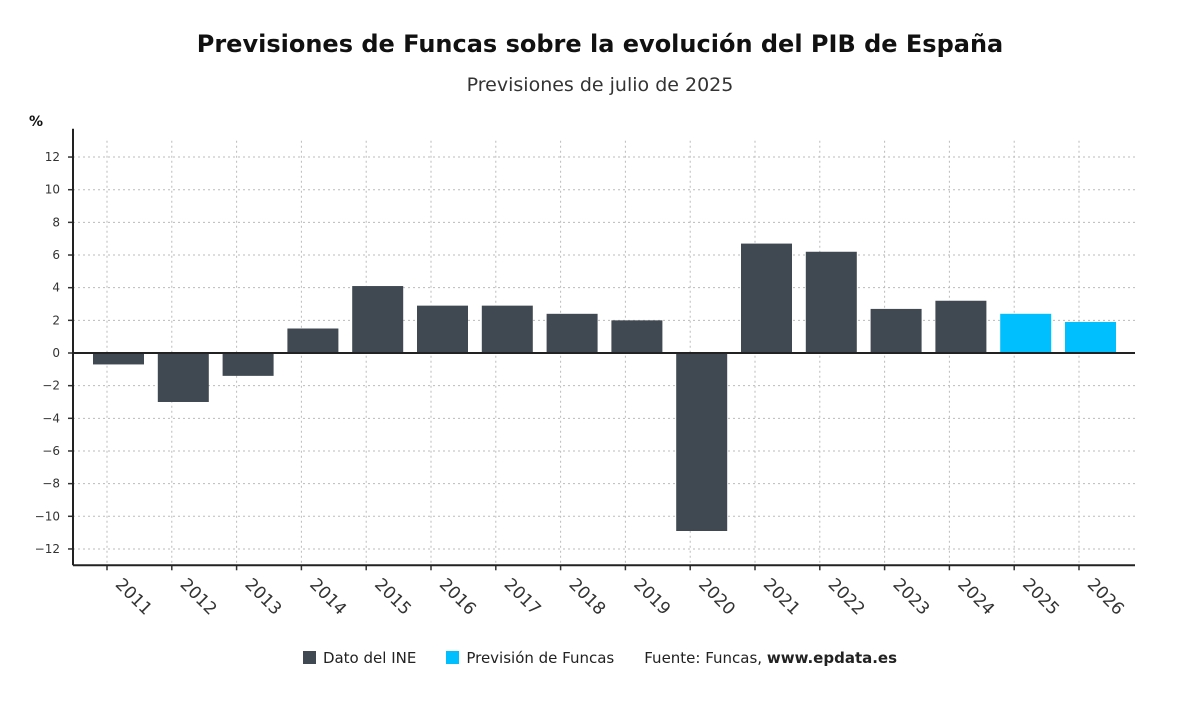 The width and height of the screenshot is (1200, 704). Describe the element at coordinates (702, 442) in the screenshot. I see `bar-2020` at that location.